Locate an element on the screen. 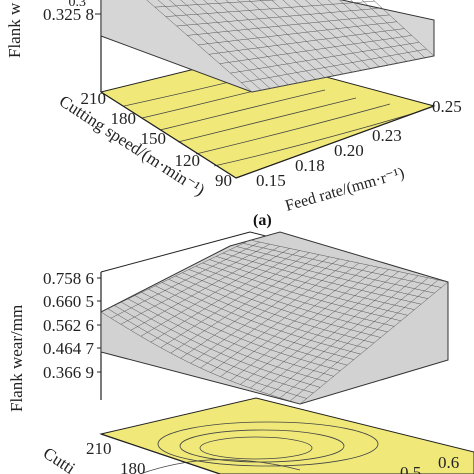 The width and height of the screenshot is (474, 474). panel-a-x-tick-label: 210 is located at coordinates (94, 98).